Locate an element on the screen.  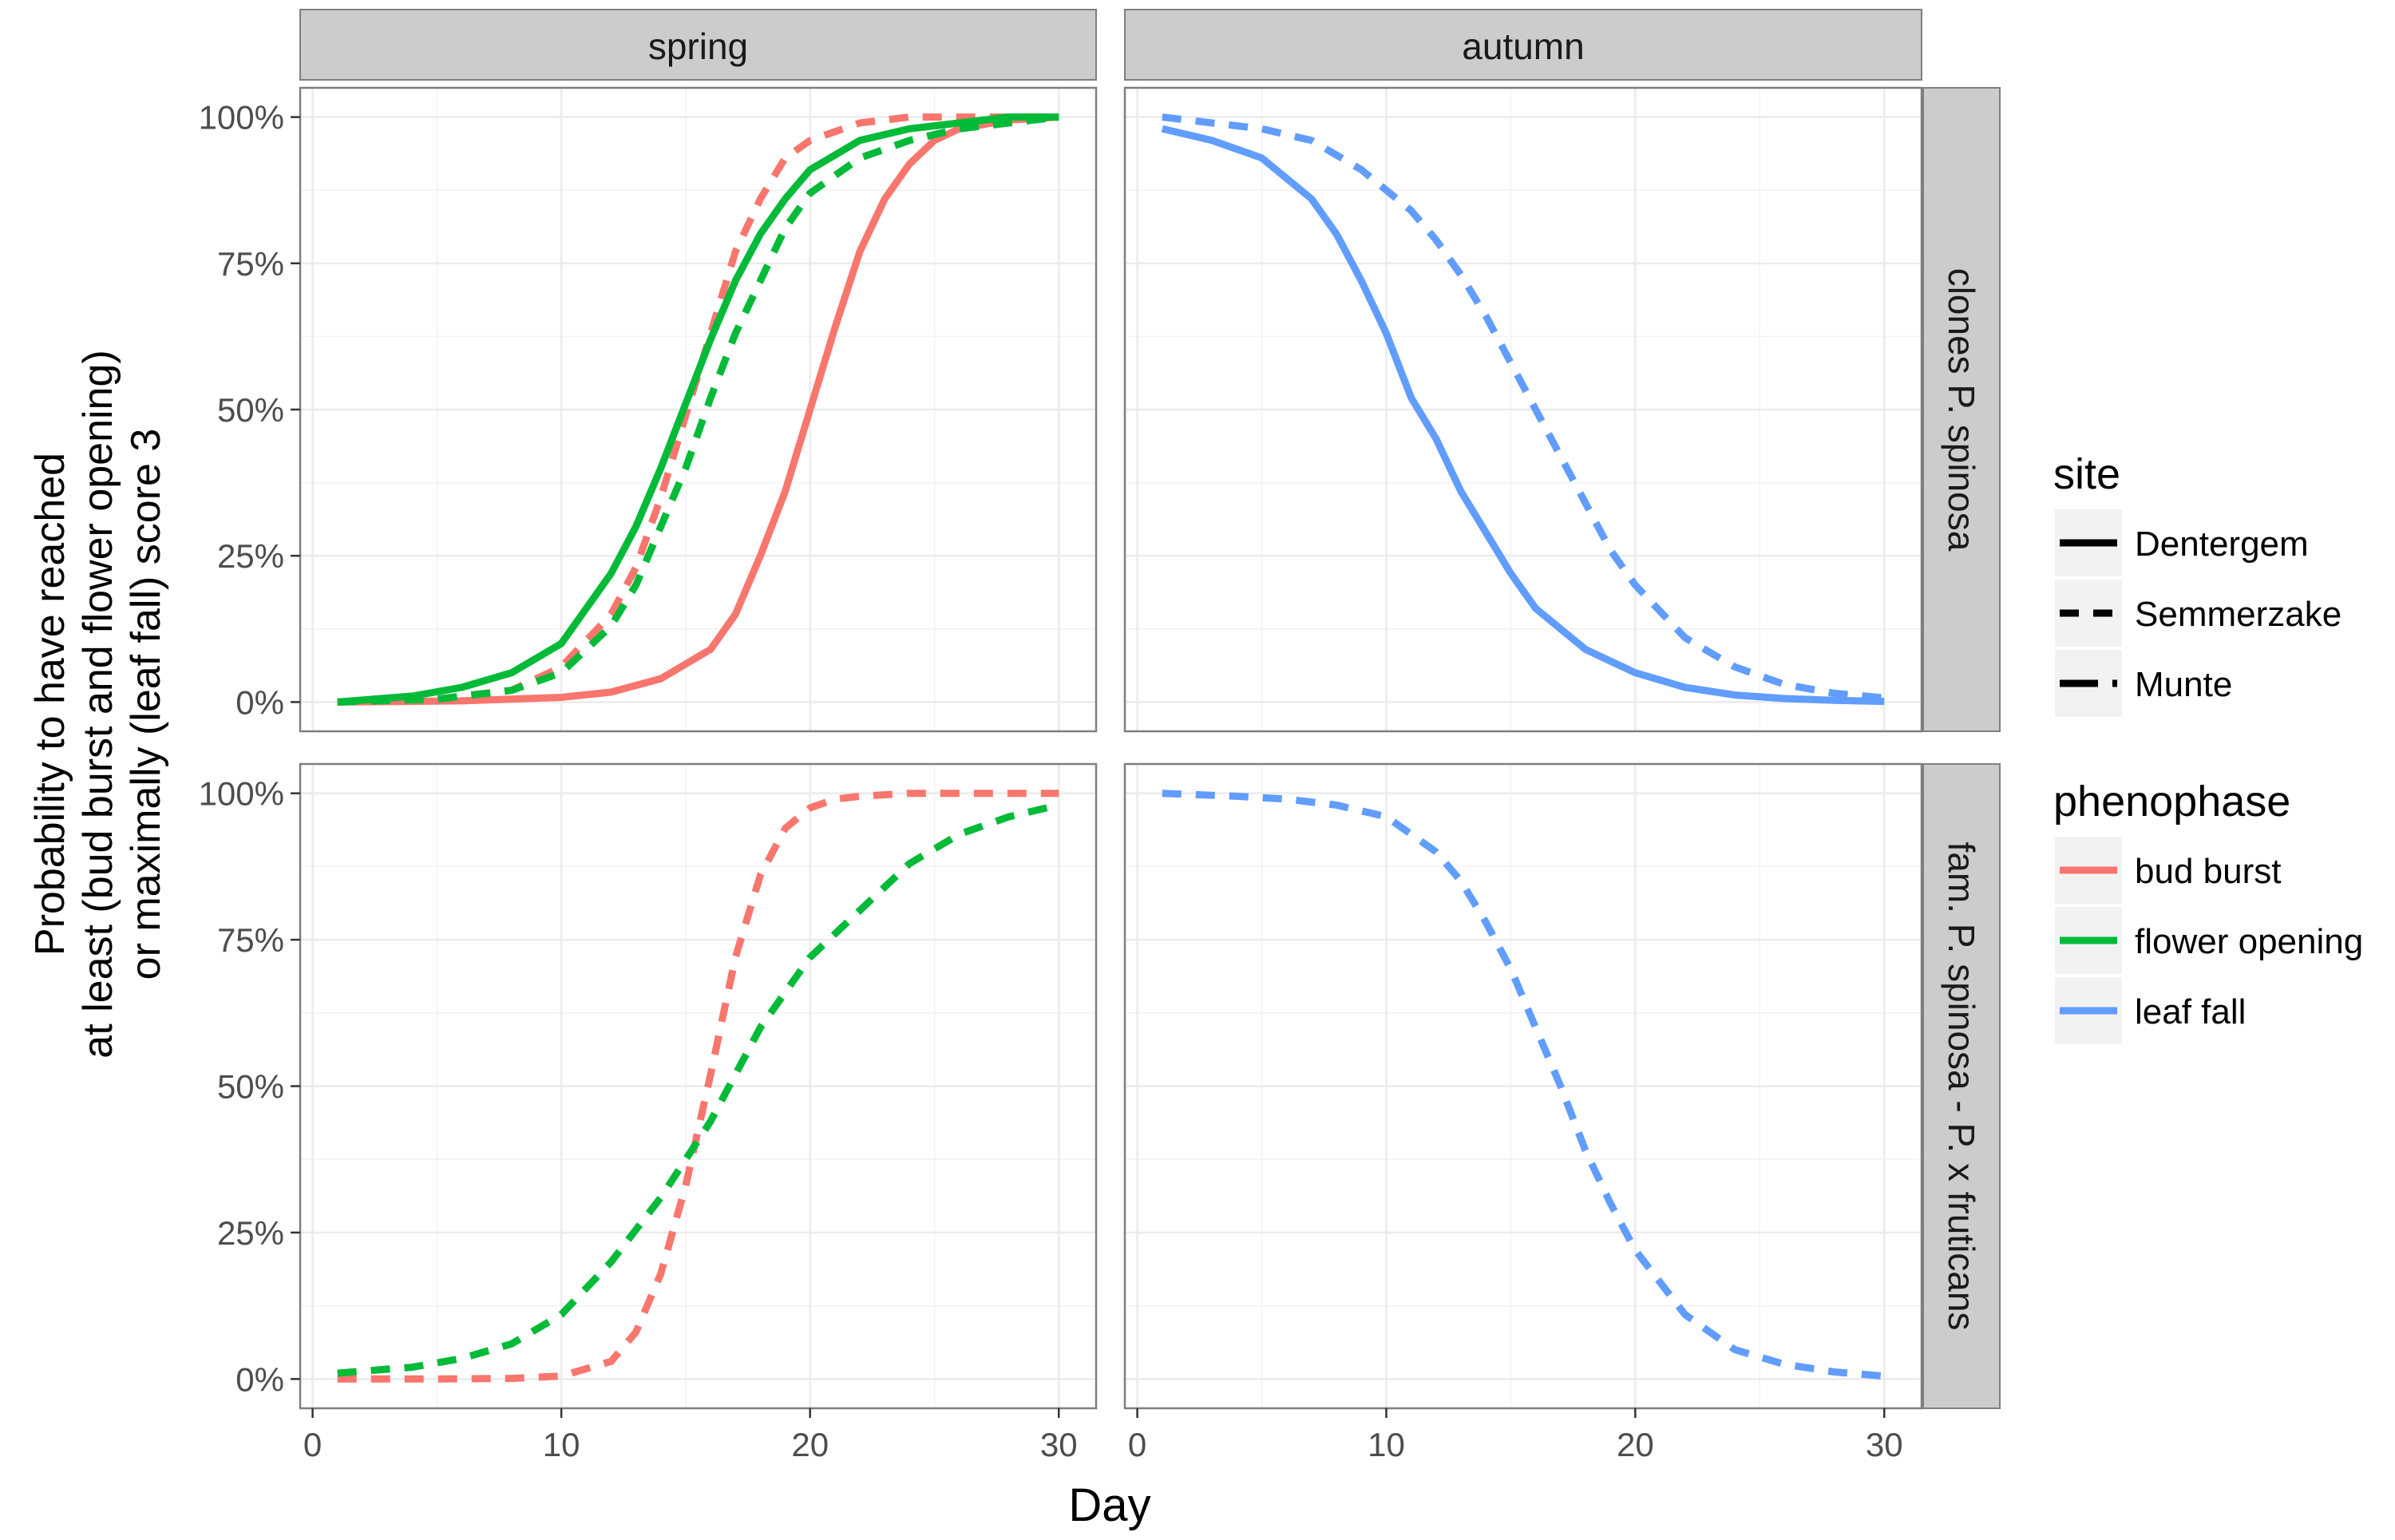
x-axis-title: Day is located at coordinates (1109, 1505).